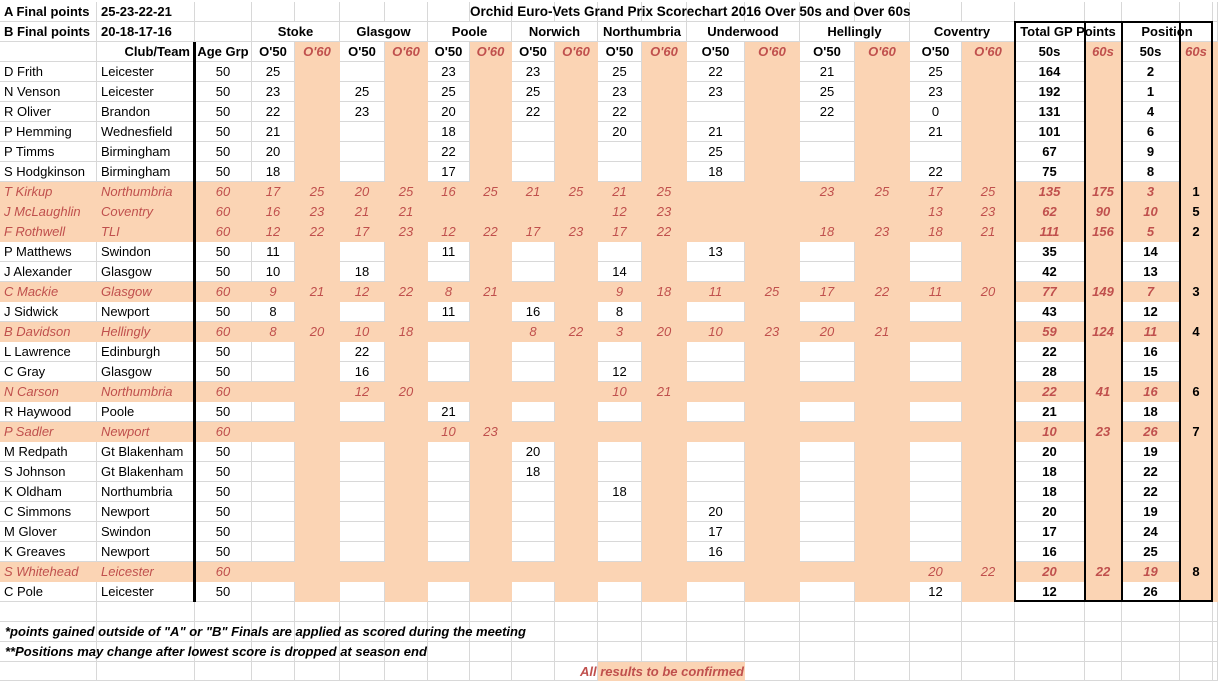 The image size is (1218, 681). What do you see at coordinates (1050, 492) in the screenshot?
I see `total-50s-cell: 18` at bounding box center [1050, 492].